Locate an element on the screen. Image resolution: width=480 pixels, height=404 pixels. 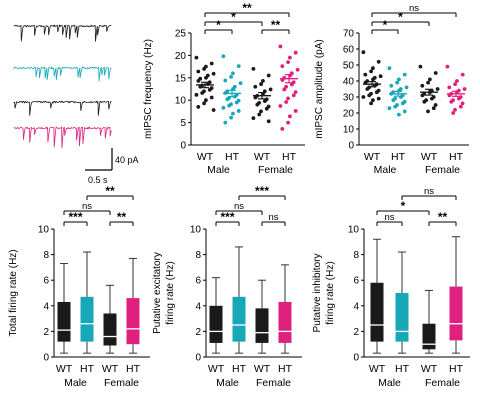
y-axis-label: mIPSC frequency (Hz) is located at coordinates (148, 89).